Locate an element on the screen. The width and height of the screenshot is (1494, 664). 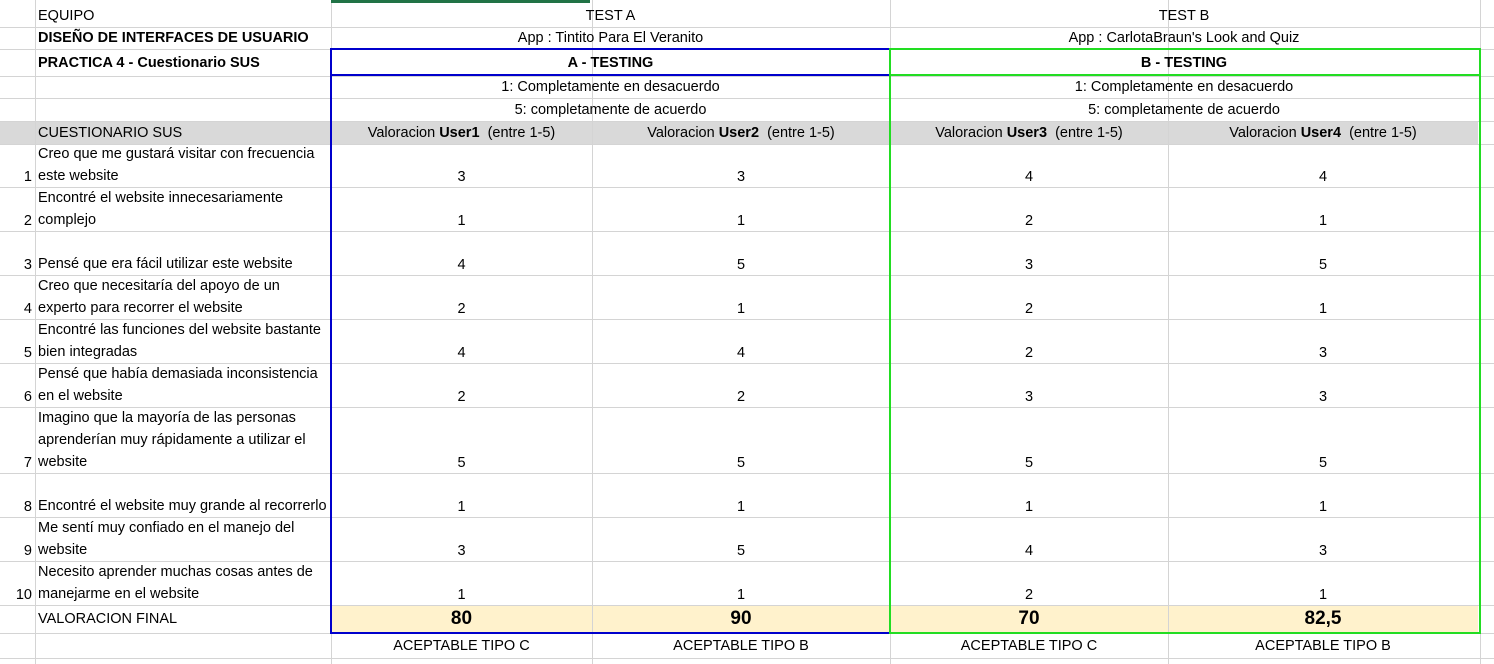
row-number: 4 is located at coordinates (27, 309).